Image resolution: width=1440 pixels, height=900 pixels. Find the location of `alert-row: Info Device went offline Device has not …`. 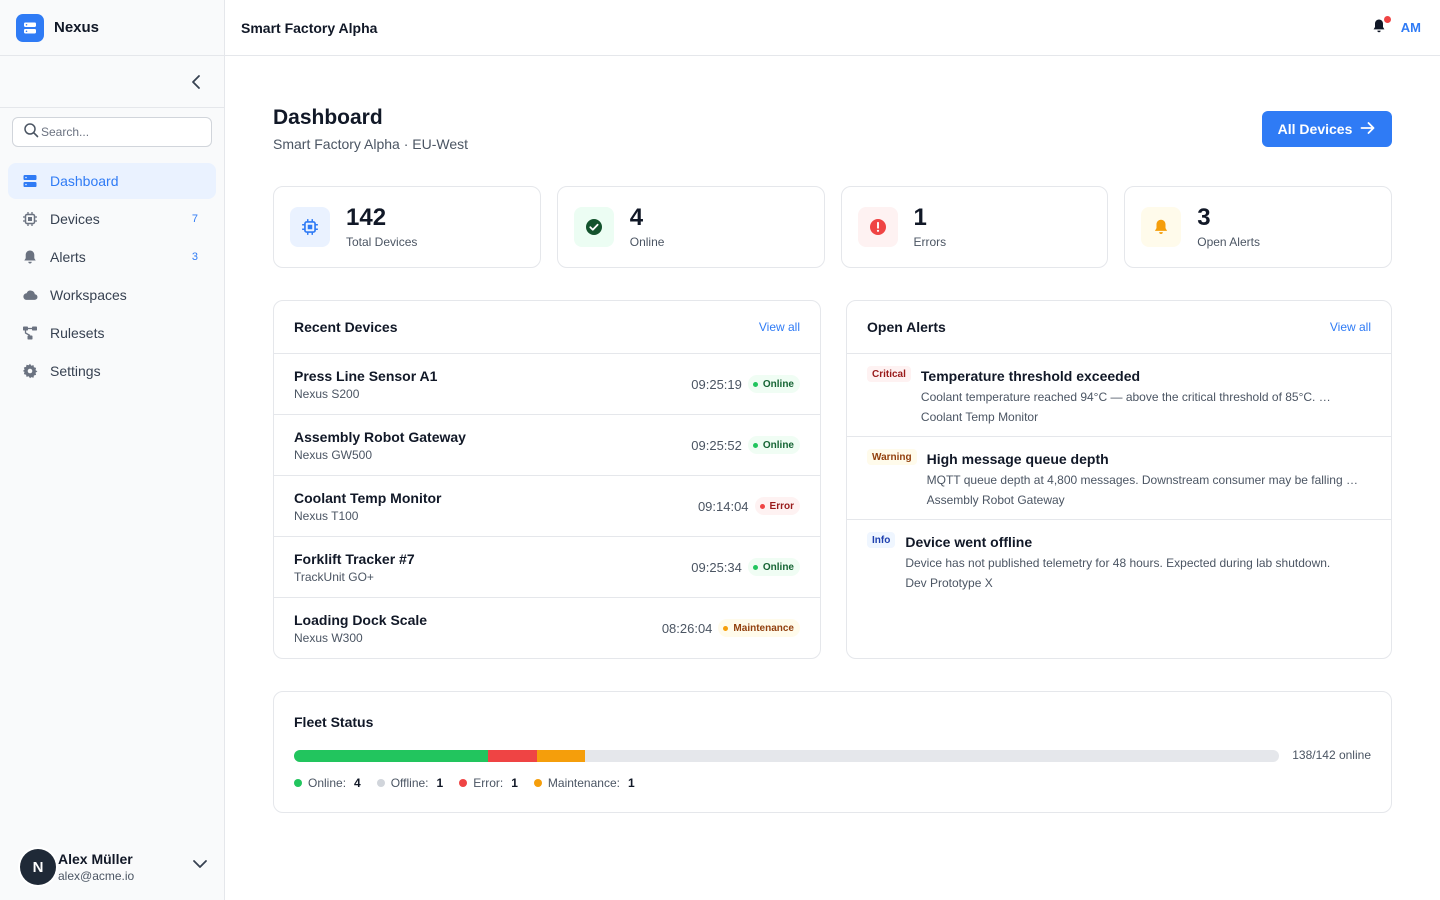

alert-row: Info Device went offline Device has not … is located at coordinates (1119, 561).